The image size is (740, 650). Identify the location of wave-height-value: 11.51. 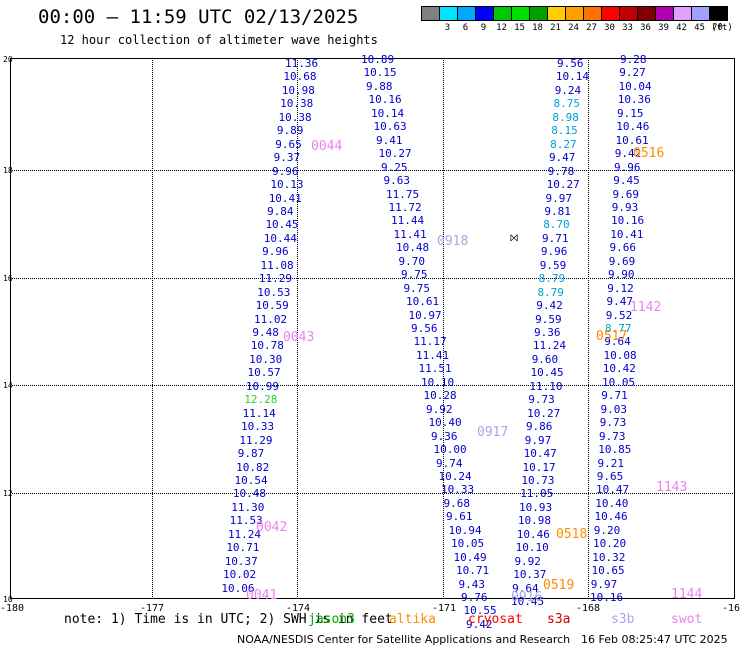
(435, 369).